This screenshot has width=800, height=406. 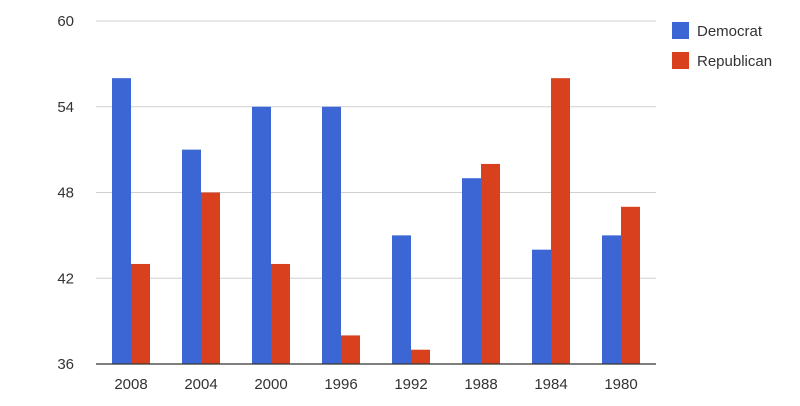 I want to click on y-axis-tick-labels: 36 42 48 54 60, so click(x=65, y=193).